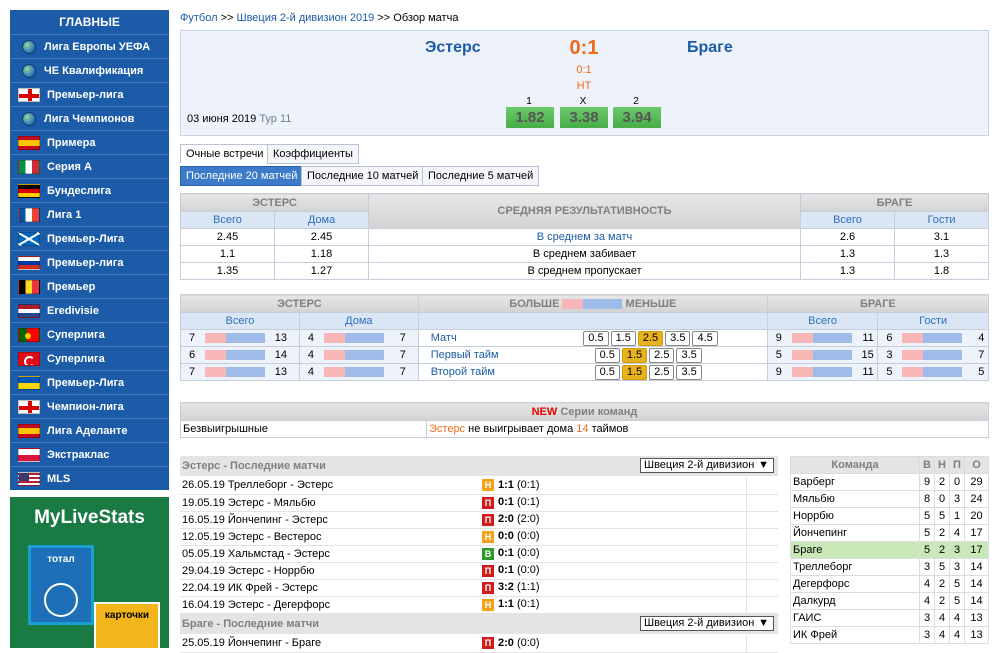 The image size is (999, 653). What do you see at coordinates (280, 485) in the screenshot?
I see `match-teams: Треллеборг - Эстерс` at bounding box center [280, 485].